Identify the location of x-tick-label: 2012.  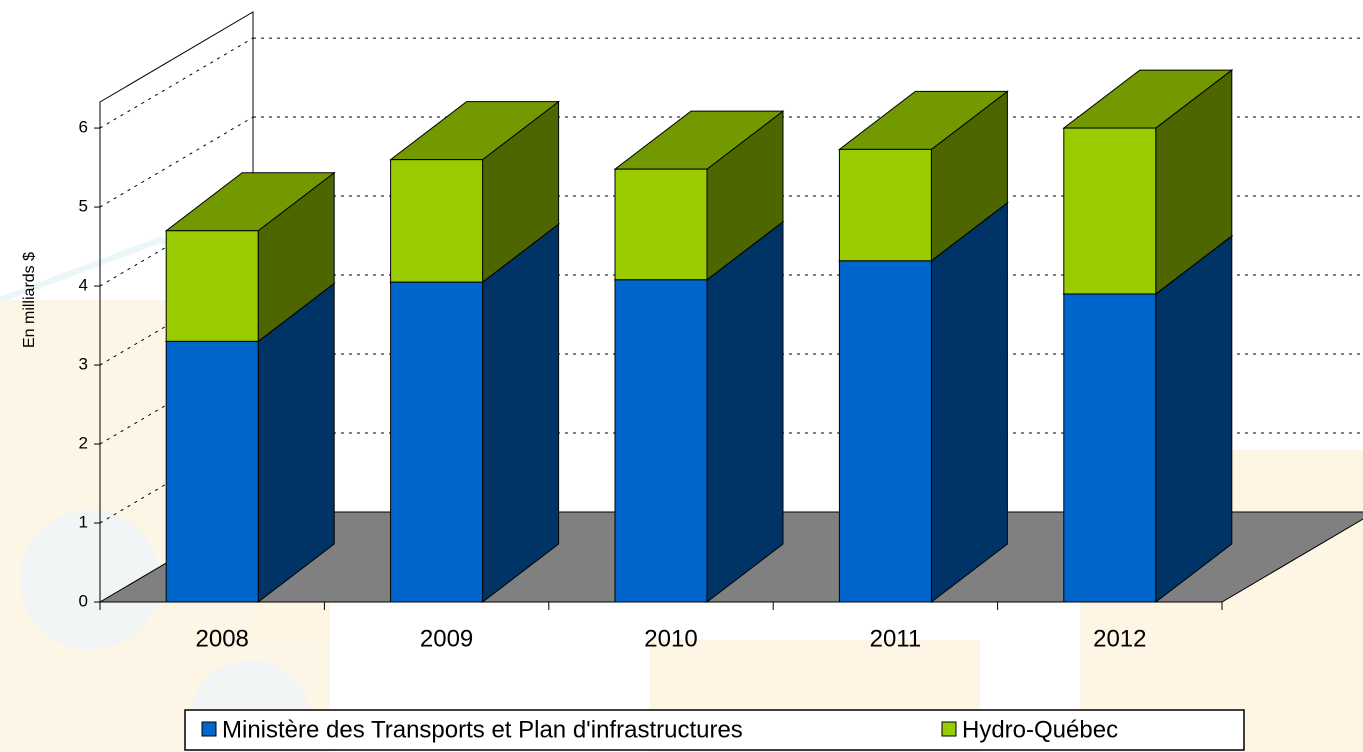
(1119, 638).